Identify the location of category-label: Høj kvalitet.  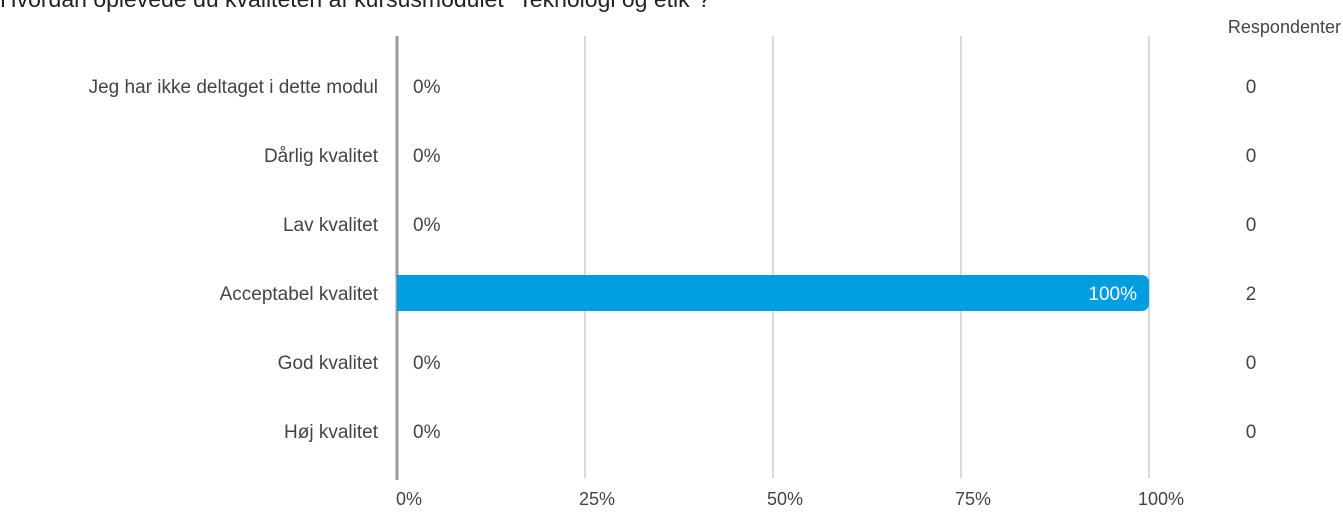
(331, 432).